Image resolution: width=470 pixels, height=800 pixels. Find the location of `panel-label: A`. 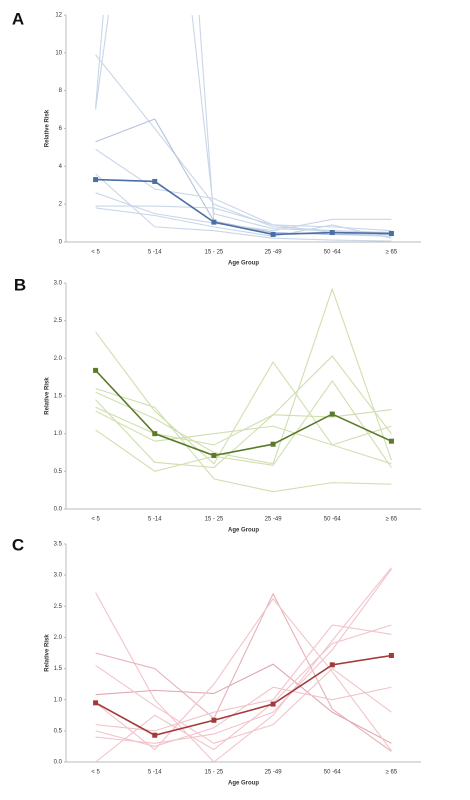

panel-label: A is located at coordinates (18, 18).